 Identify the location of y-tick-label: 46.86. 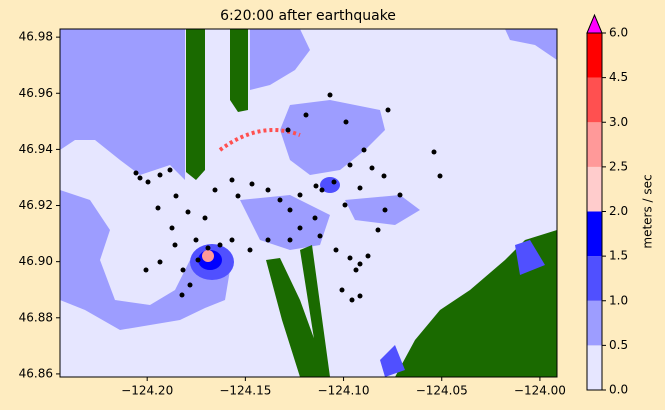
(36, 373).